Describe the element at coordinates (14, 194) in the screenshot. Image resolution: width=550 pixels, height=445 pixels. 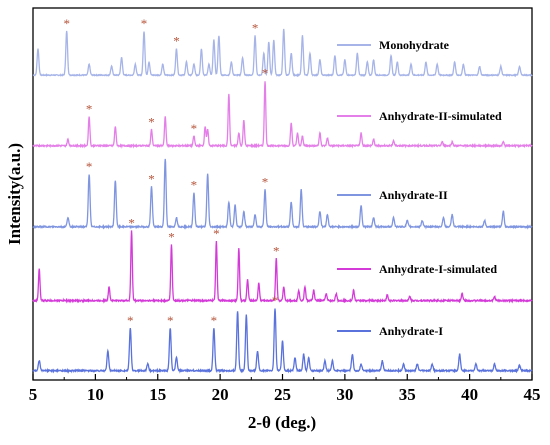
I see `y-axis-title: Intensity(a.u.)` at that location.